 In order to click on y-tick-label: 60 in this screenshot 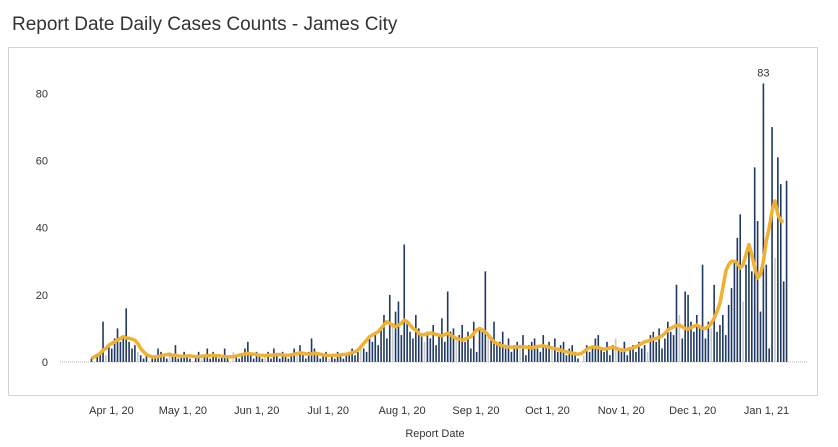, I will do `click(42, 162)`.